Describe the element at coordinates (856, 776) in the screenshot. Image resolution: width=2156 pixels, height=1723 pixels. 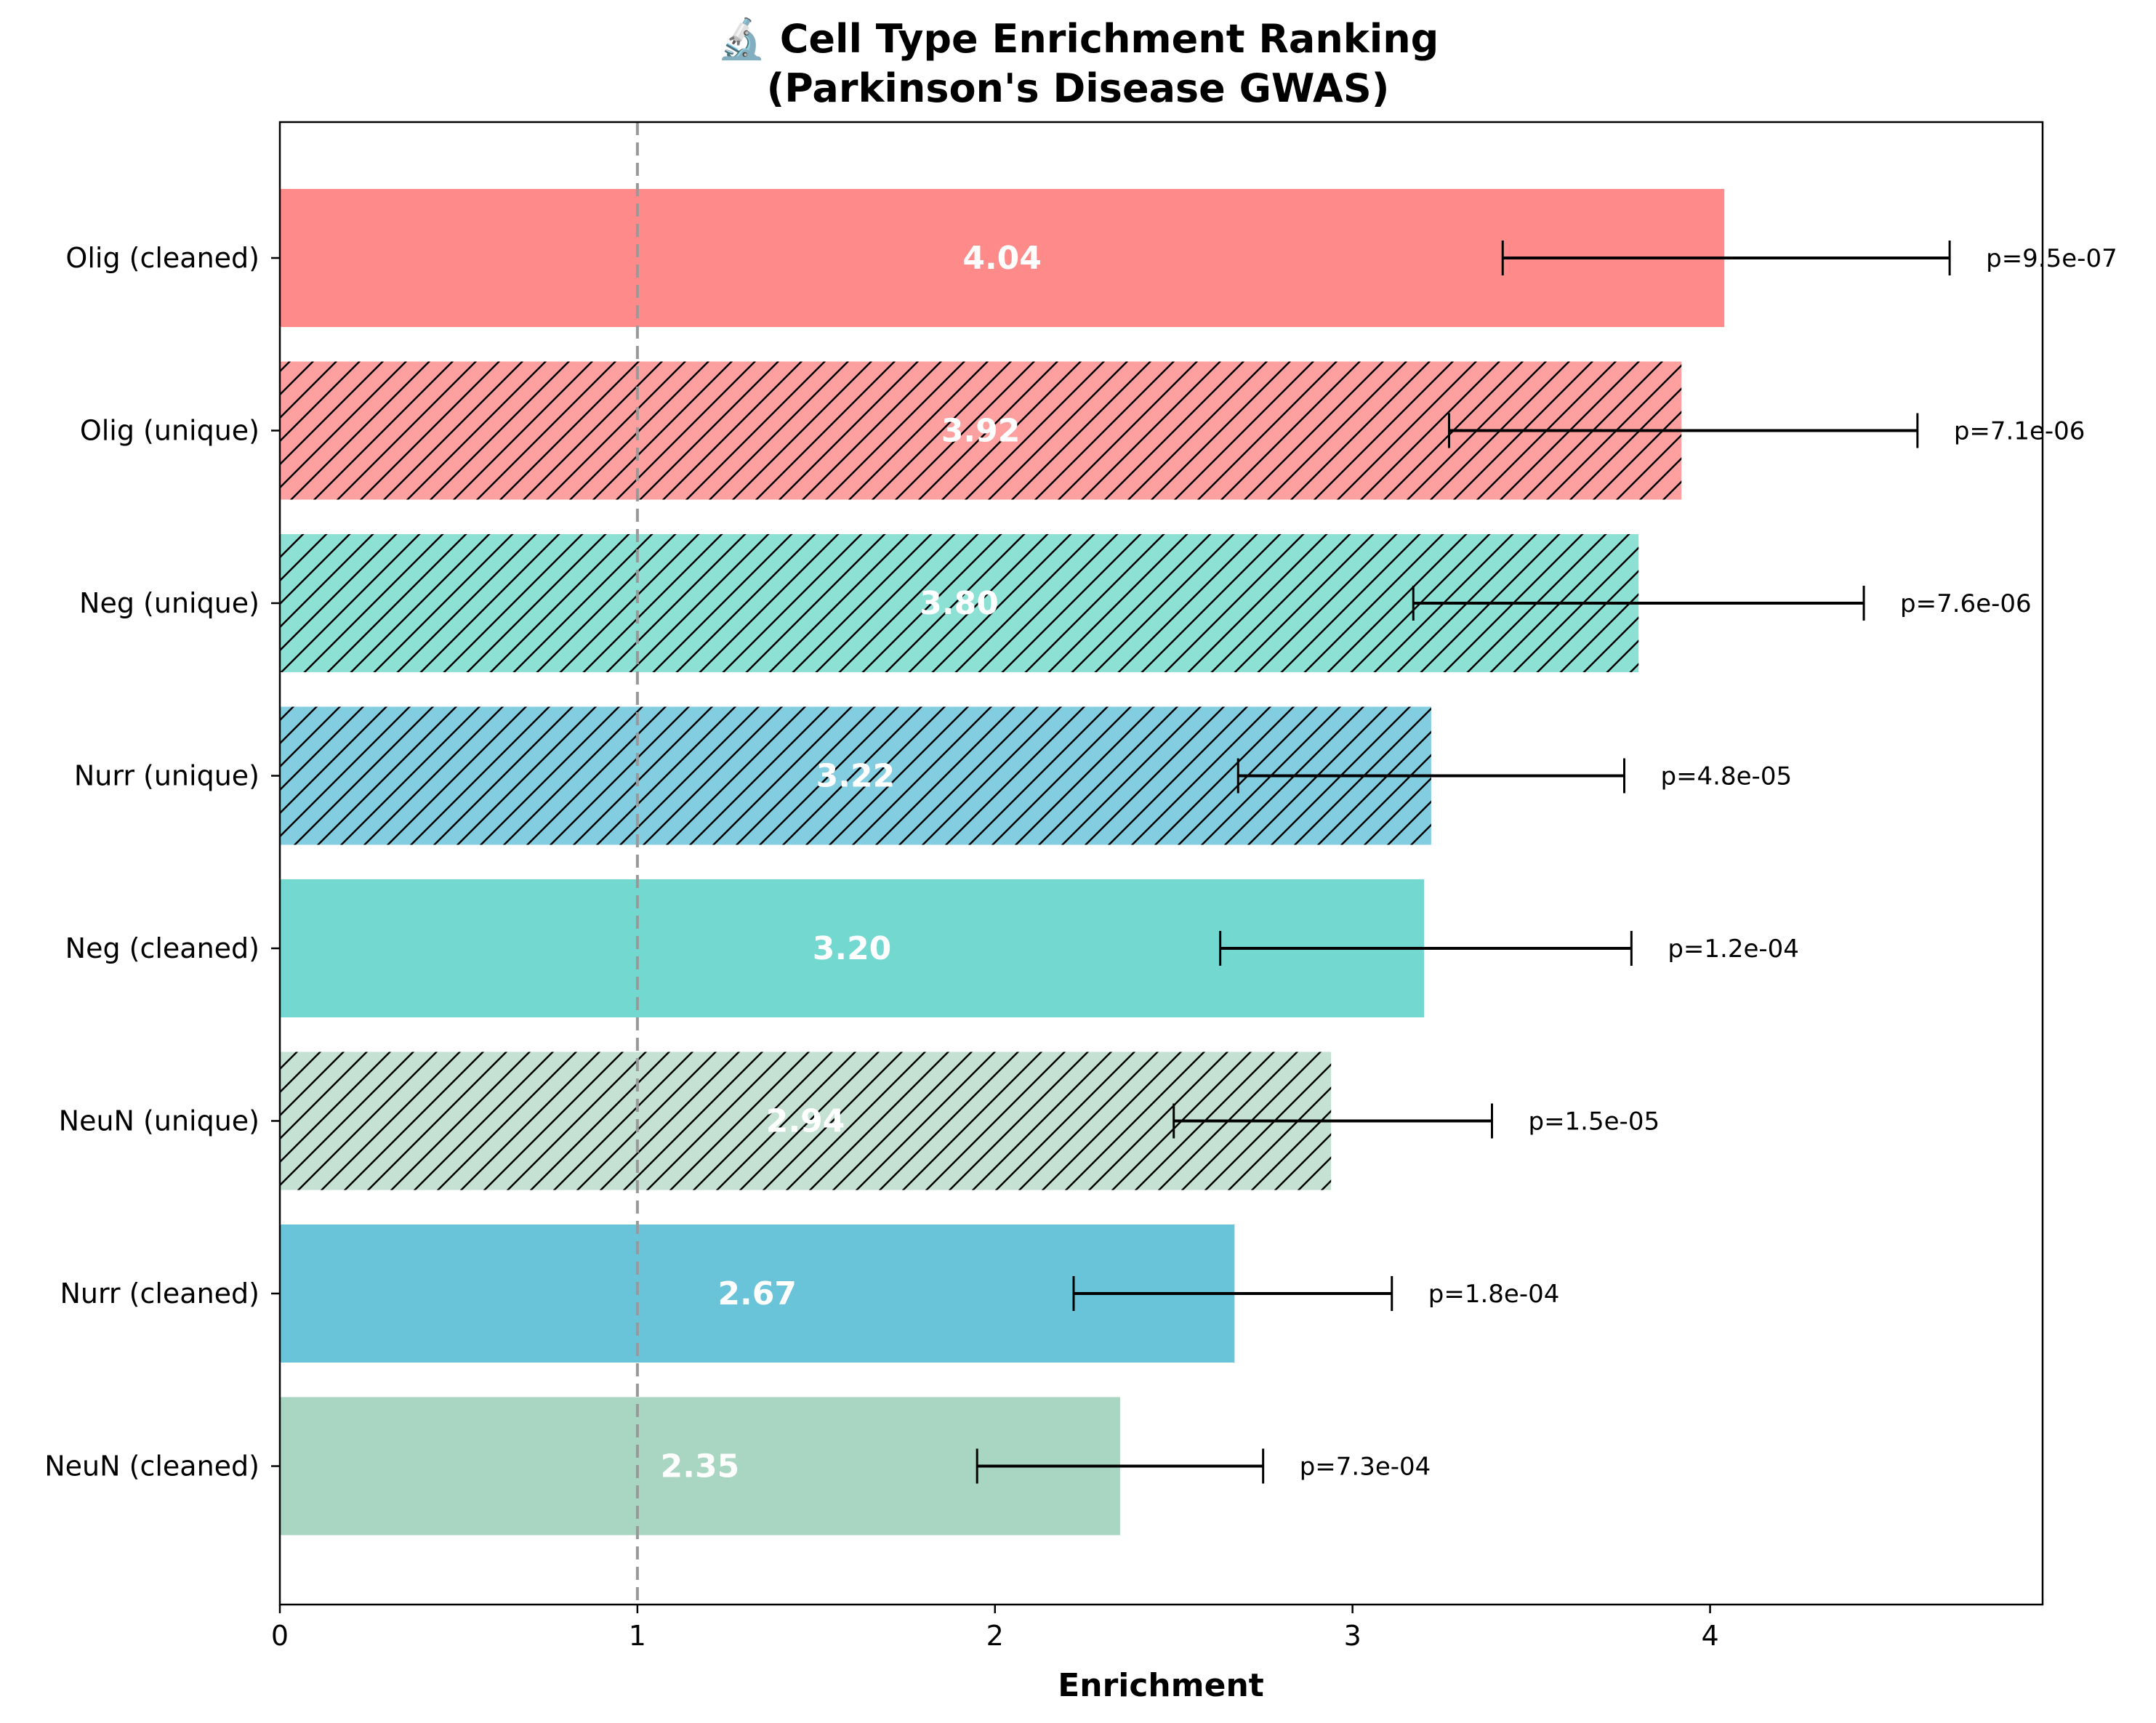
I see `bar-value-label: 3.22` at that location.